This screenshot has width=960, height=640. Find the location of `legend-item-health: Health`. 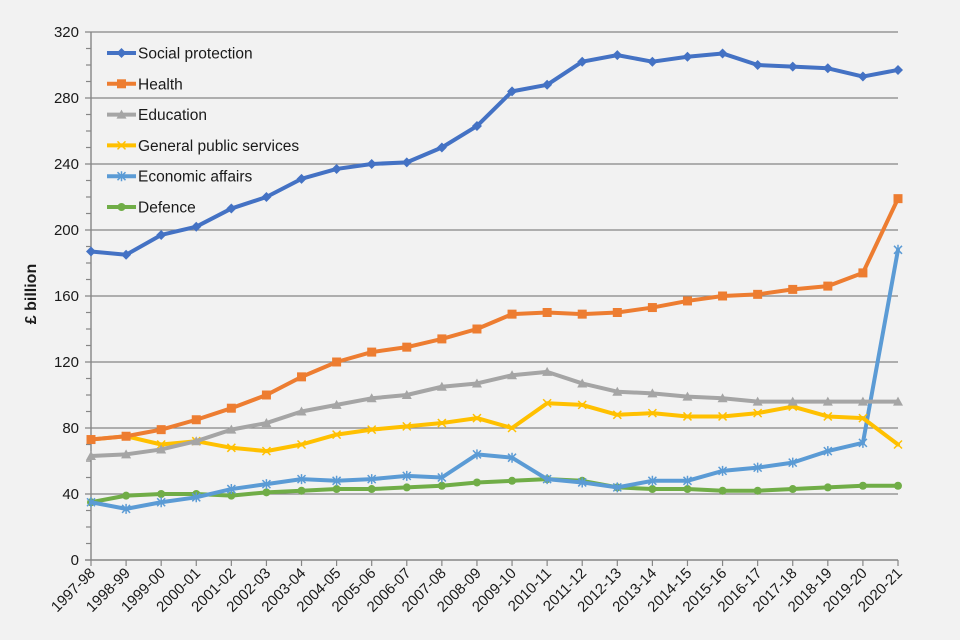

legend-item-health: Health is located at coordinates (145, 84).